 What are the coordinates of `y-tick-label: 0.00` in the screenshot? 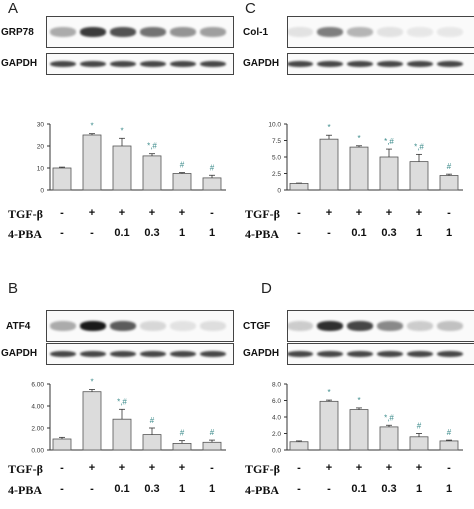 It's located at (37, 451).